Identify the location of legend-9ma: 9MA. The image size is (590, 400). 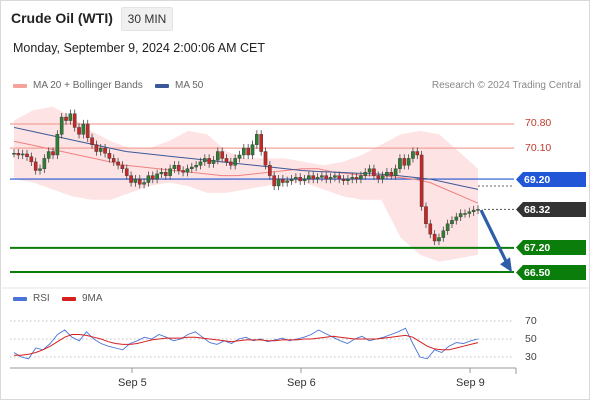
(82, 298).